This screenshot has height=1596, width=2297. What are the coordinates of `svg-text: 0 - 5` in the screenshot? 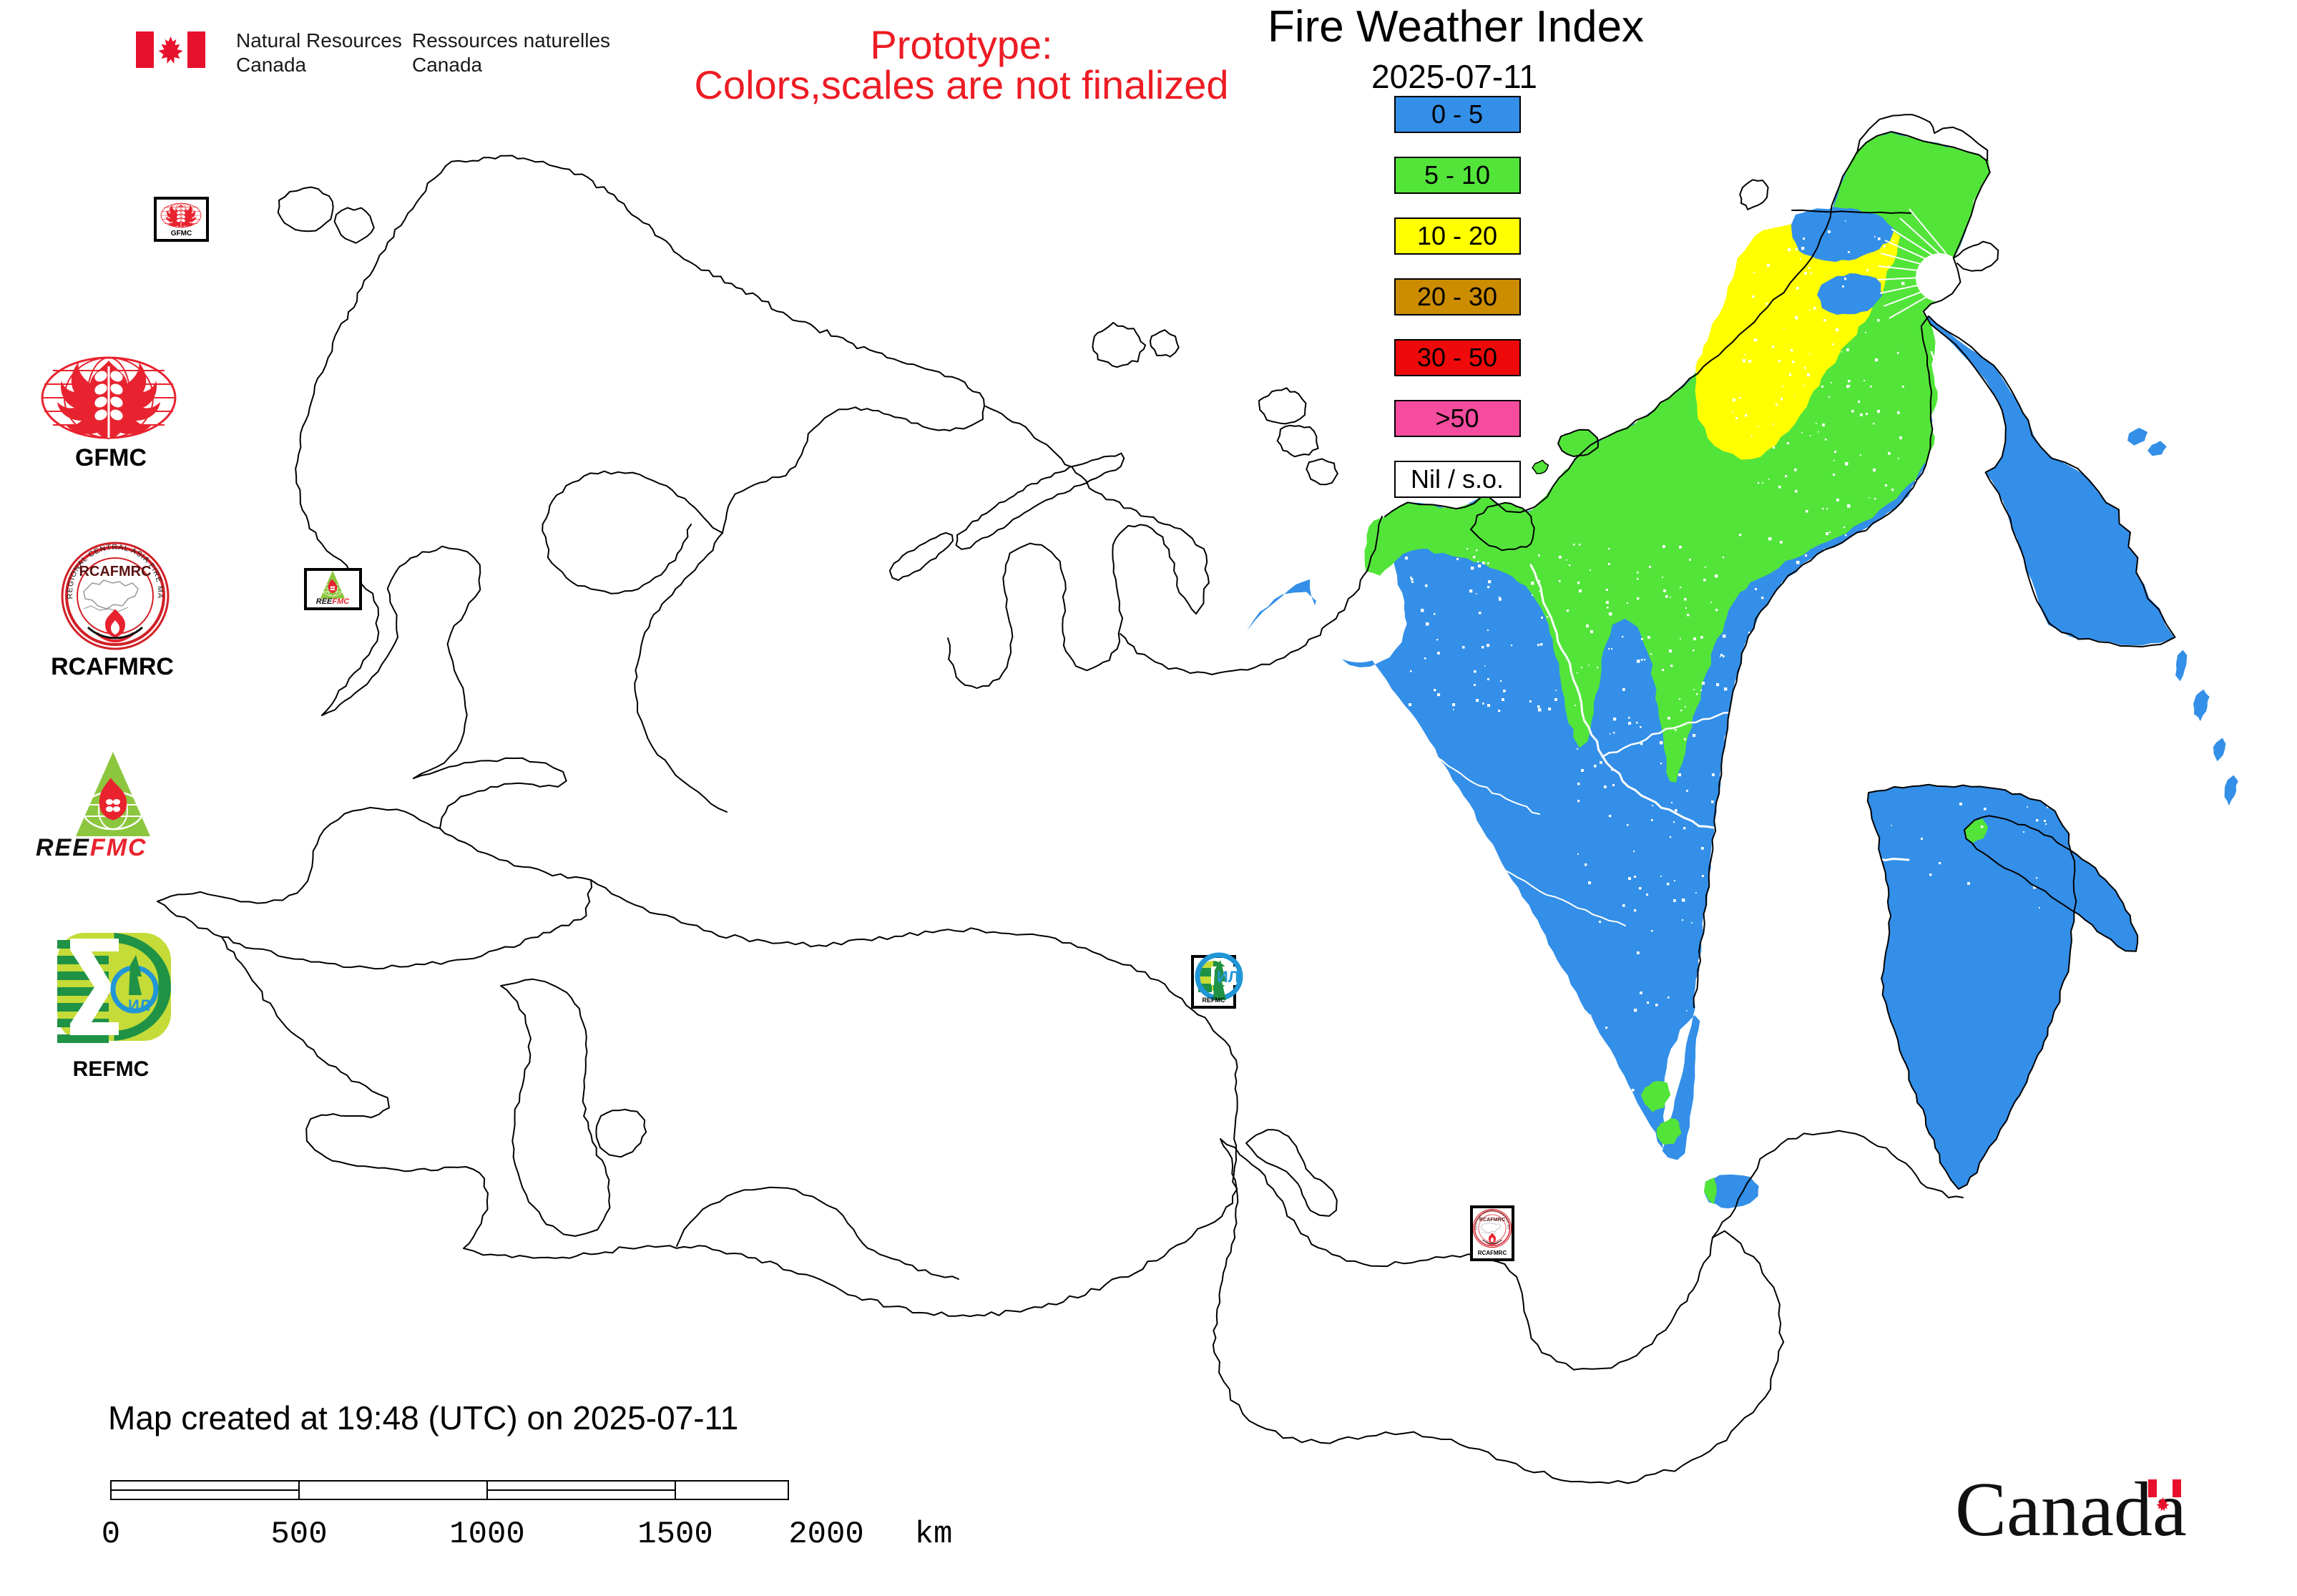 It's located at (1457, 114).